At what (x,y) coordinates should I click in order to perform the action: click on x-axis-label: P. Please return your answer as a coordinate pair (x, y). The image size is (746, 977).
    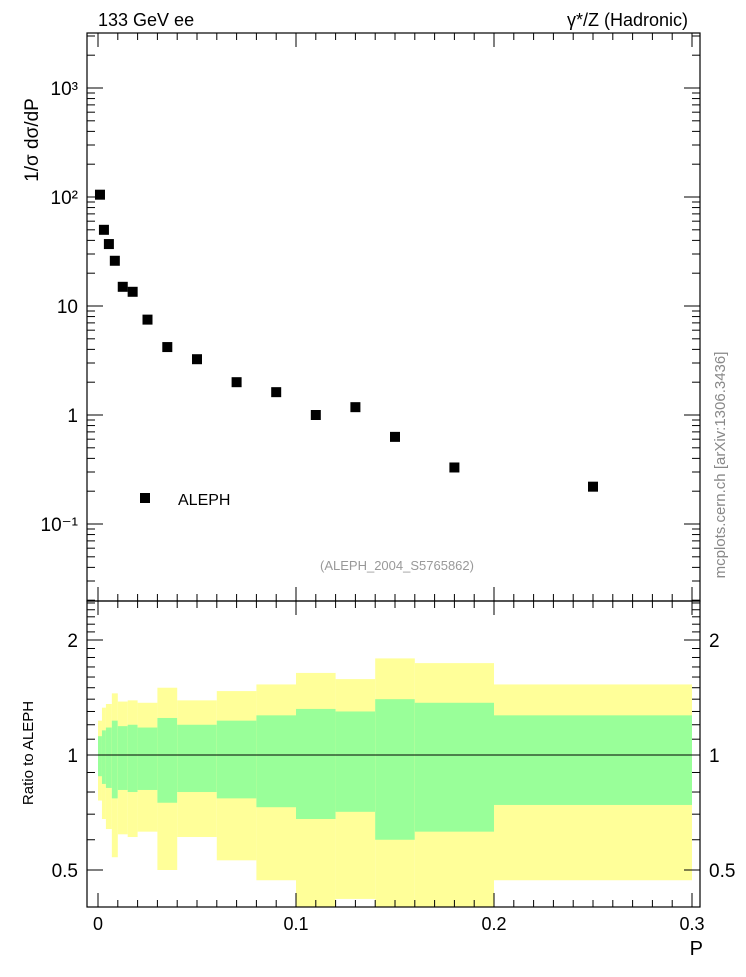
    Looking at the image, I should click on (696, 949).